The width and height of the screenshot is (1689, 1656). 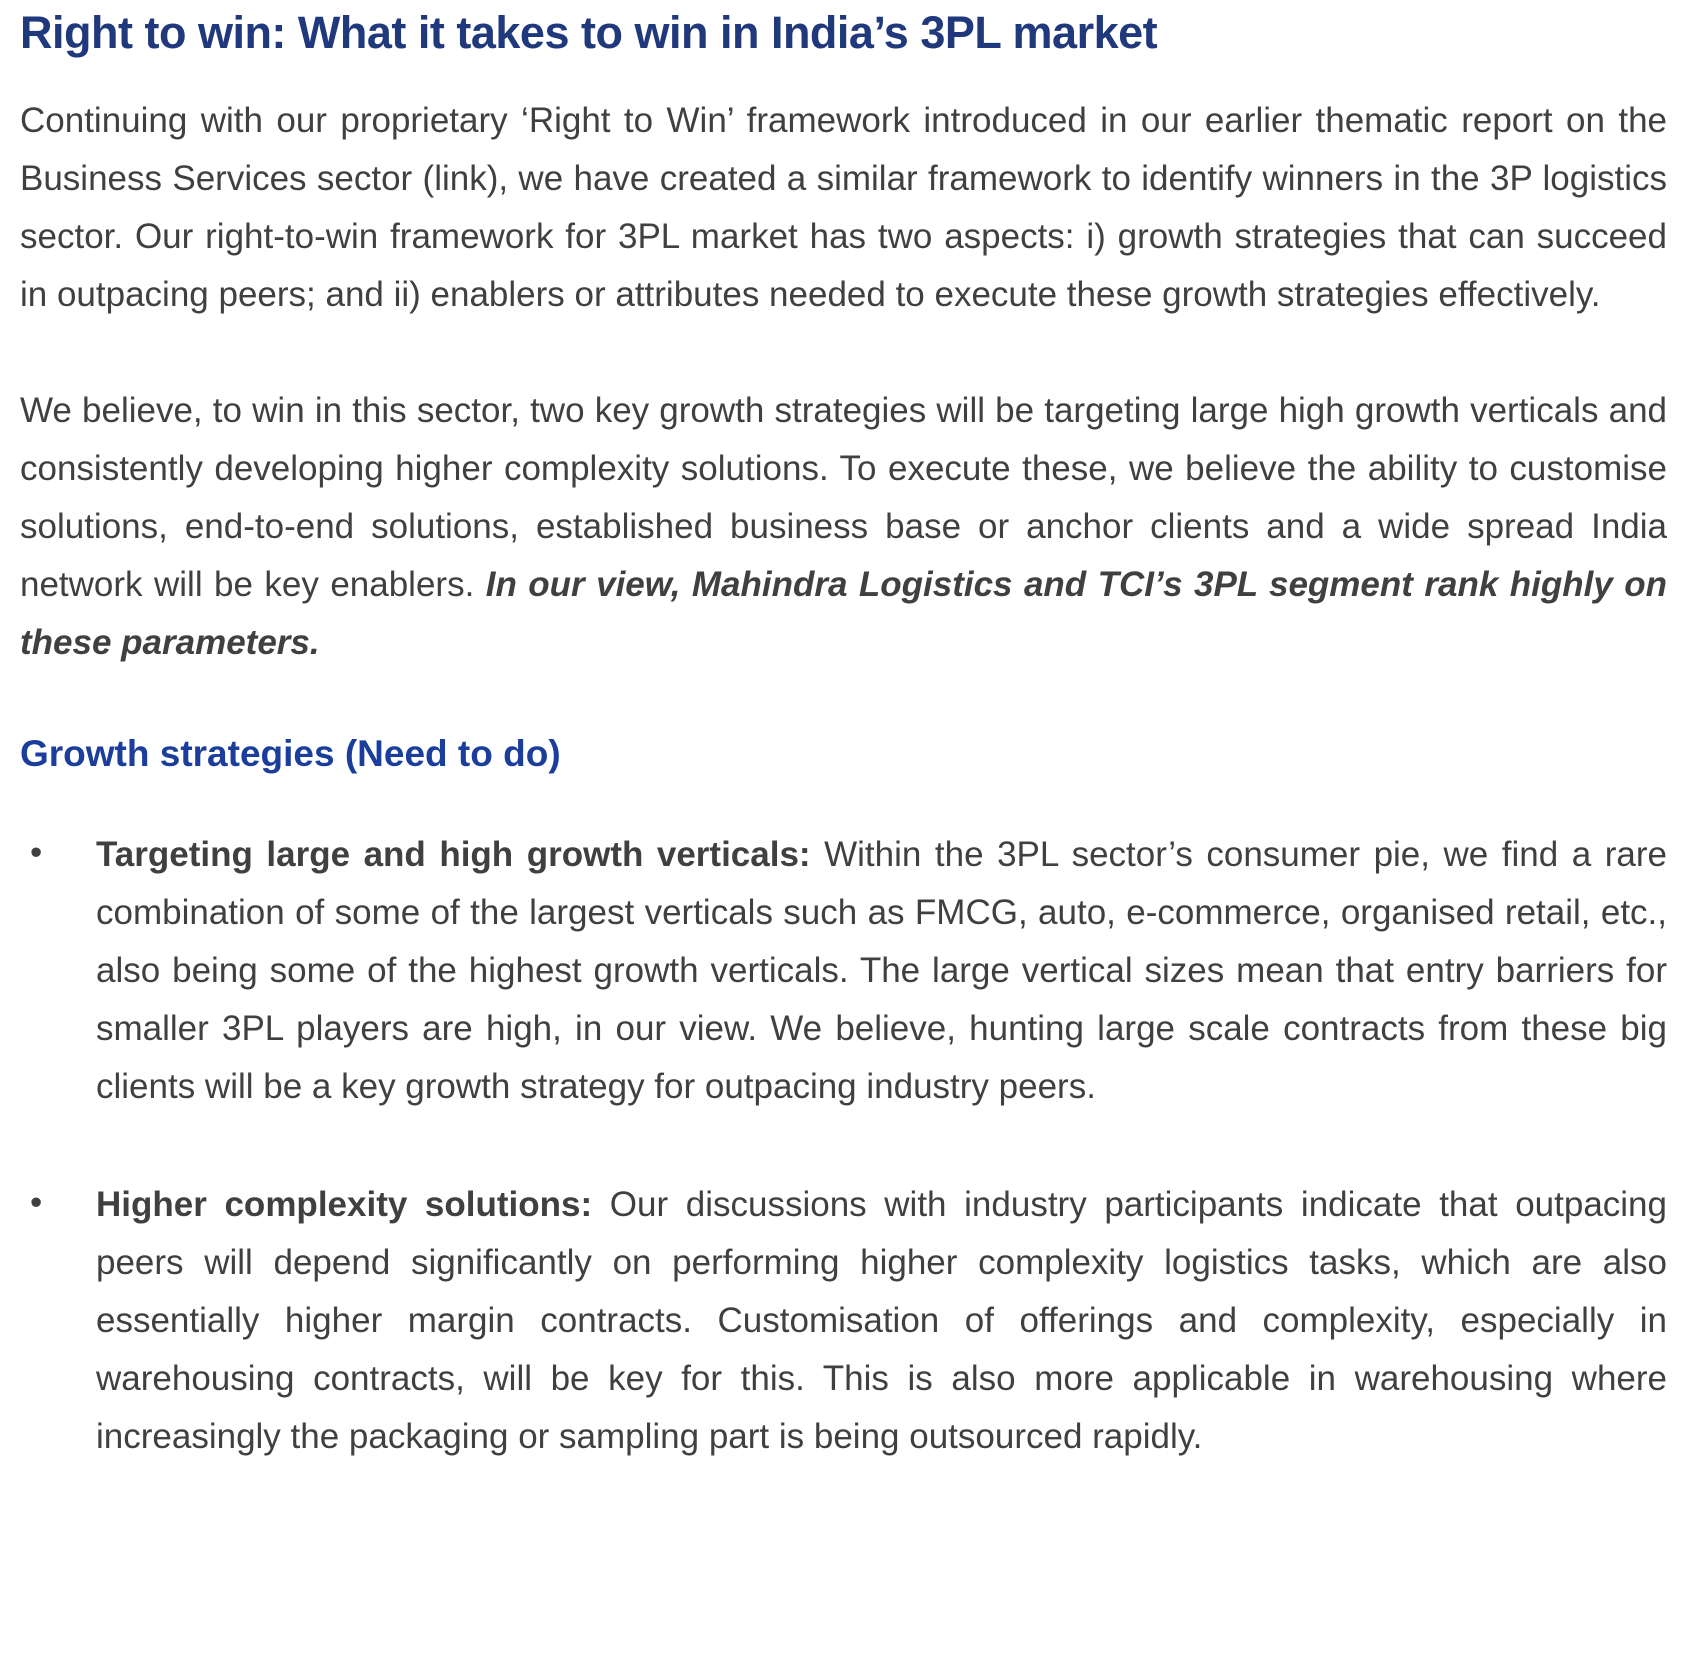 What do you see at coordinates (290, 753) in the screenshot?
I see `section-heading-growth-strategies: Growth strategies (Need to do)` at bounding box center [290, 753].